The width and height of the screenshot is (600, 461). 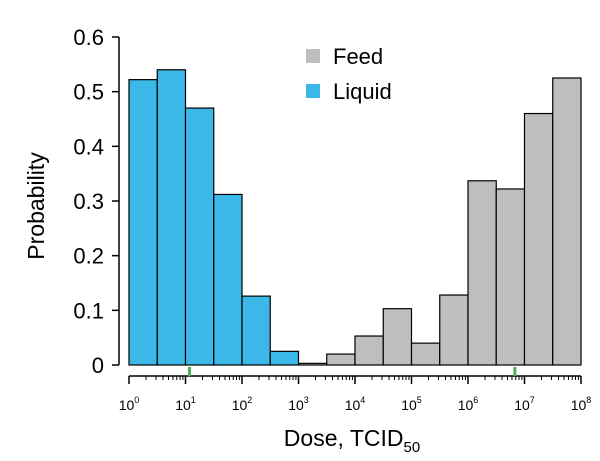 What do you see at coordinates (313, 91) in the screenshot?
I see `legend-swatch-liquid` at bounding box center [313, 91].